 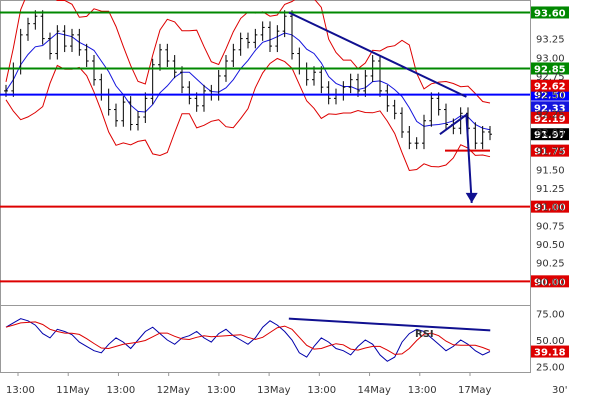 What do you see at coordinates (550, 40) in the screenshot?
I see `price-tick-label: 93.25` at bounding box center [550, 40].